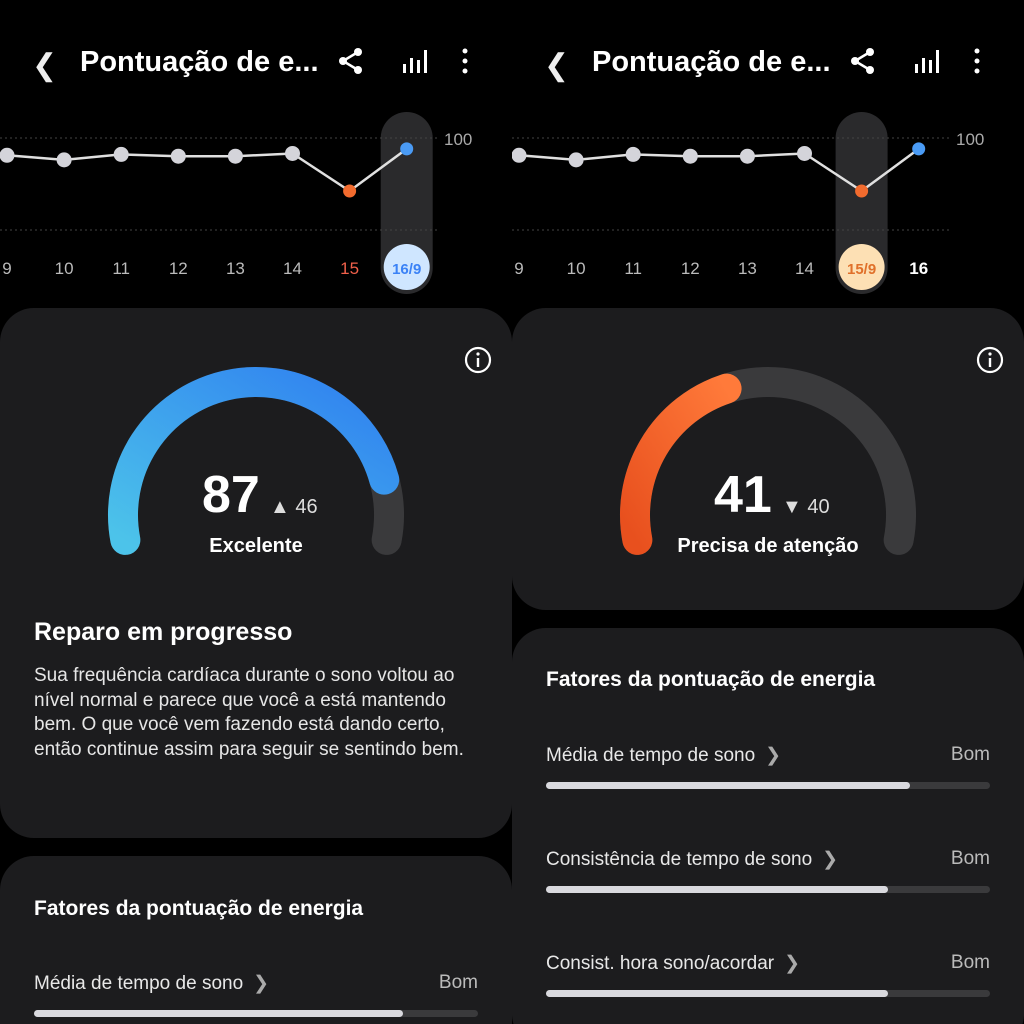 Image resolution: width=1024 pixels, height=1024 pixels. I want to click on x-tick-label: 16, so click(918, 268).